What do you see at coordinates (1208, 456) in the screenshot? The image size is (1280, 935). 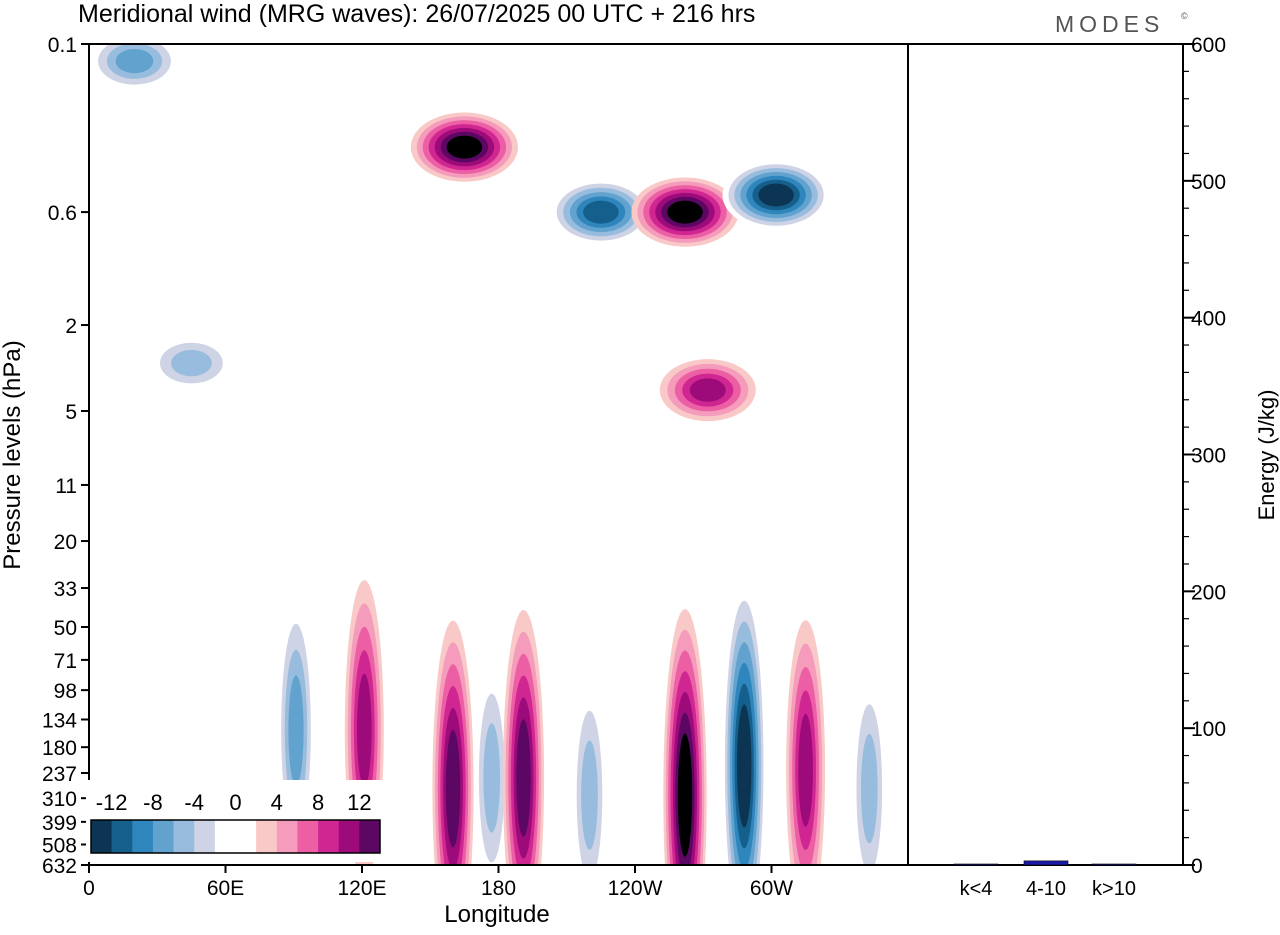 I see `energy-tick-label: 300` at bounding box center [1208, 456].